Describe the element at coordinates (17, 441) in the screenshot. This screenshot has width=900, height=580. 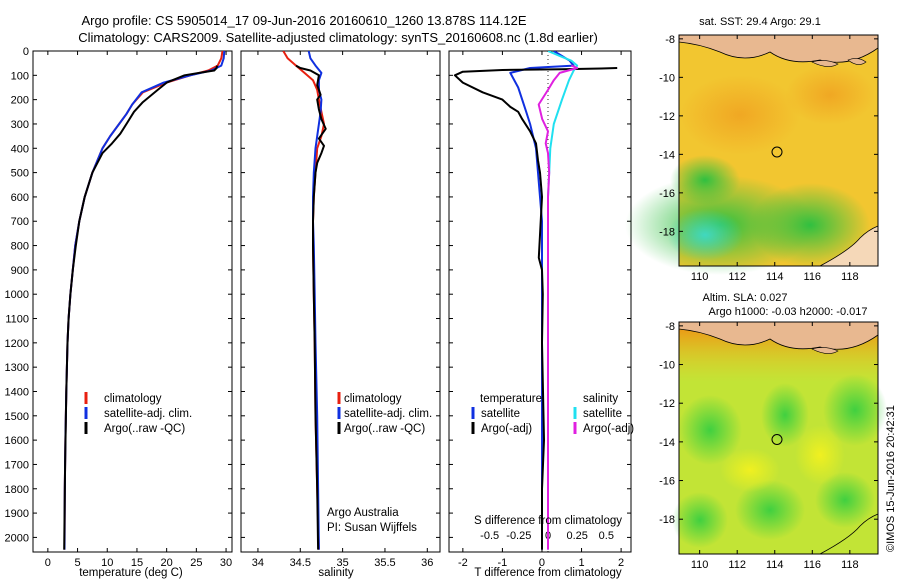
I see `depth-tick-label: 1600` at that location.